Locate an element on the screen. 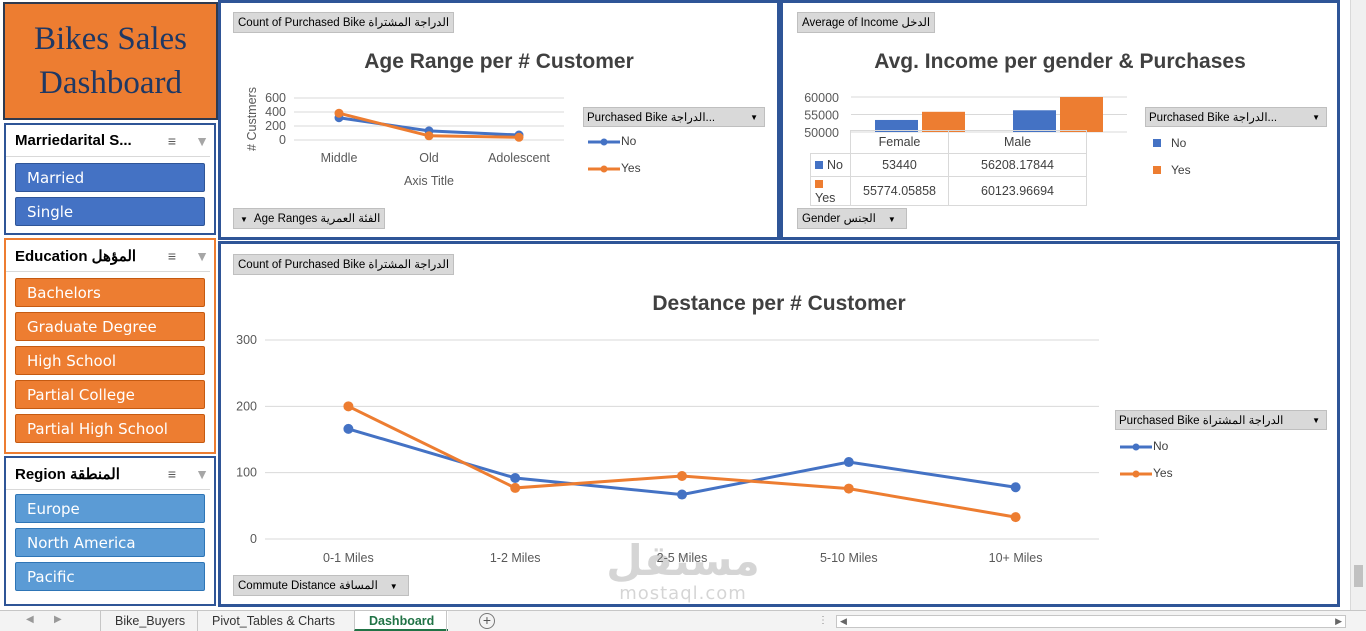 Image resolution: width=1366 pixels, height=631 pixels. table-row-yes-key: Yes is located at coordinates (830, 191).